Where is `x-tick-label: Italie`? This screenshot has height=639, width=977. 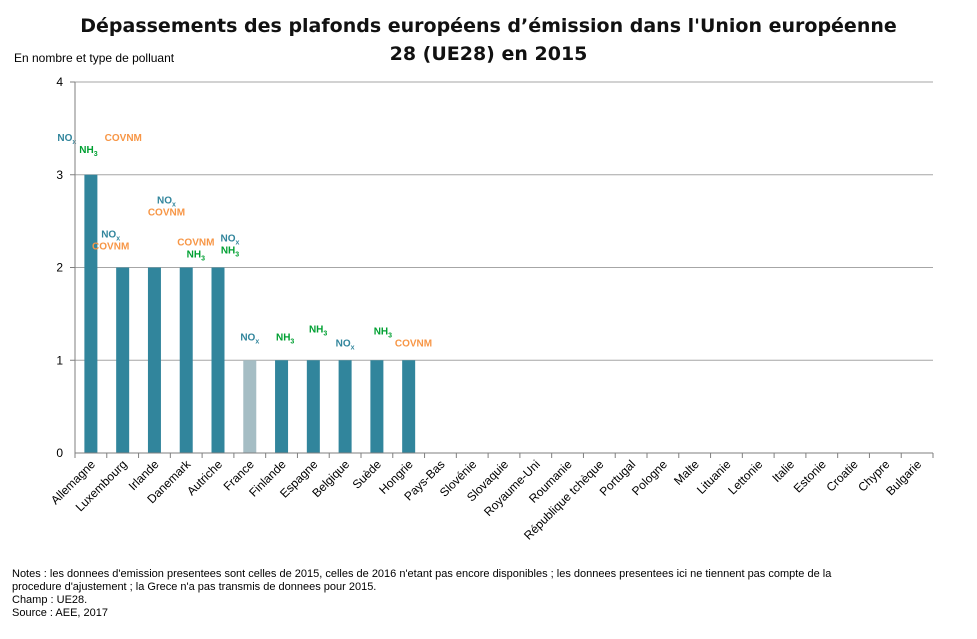
x-tick-label: Italie is located at coordinates (783, 471).